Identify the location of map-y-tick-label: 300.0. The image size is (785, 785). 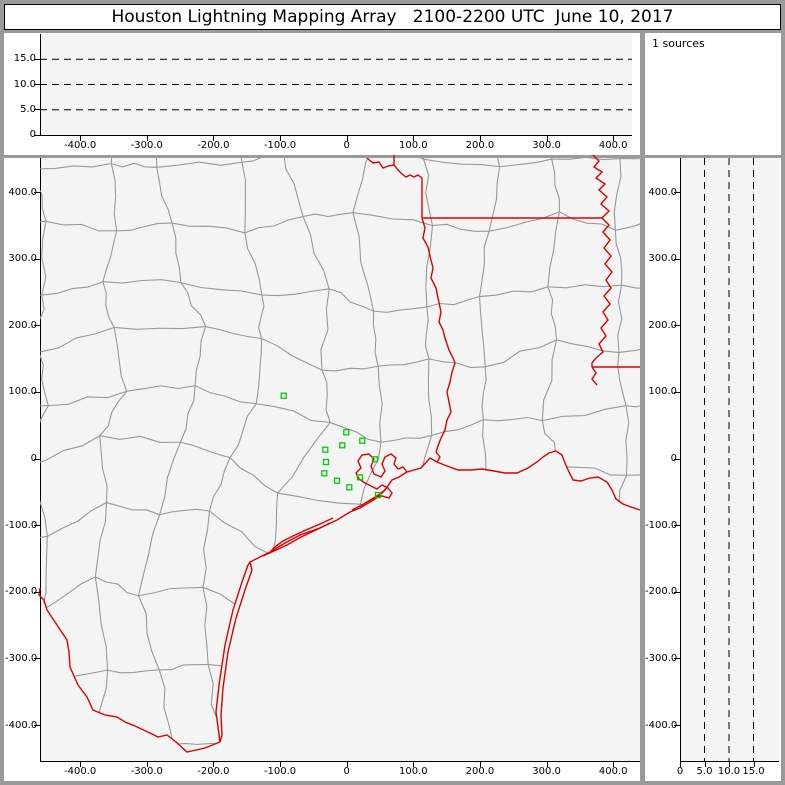
(22, 259).